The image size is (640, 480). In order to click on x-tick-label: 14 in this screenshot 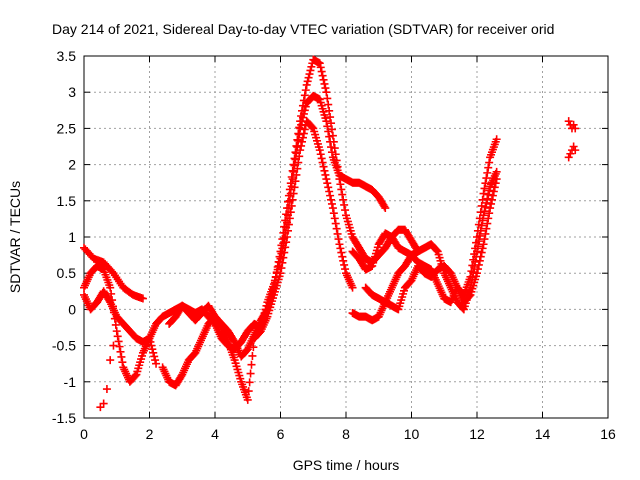, I will do `click(543, 434)`.